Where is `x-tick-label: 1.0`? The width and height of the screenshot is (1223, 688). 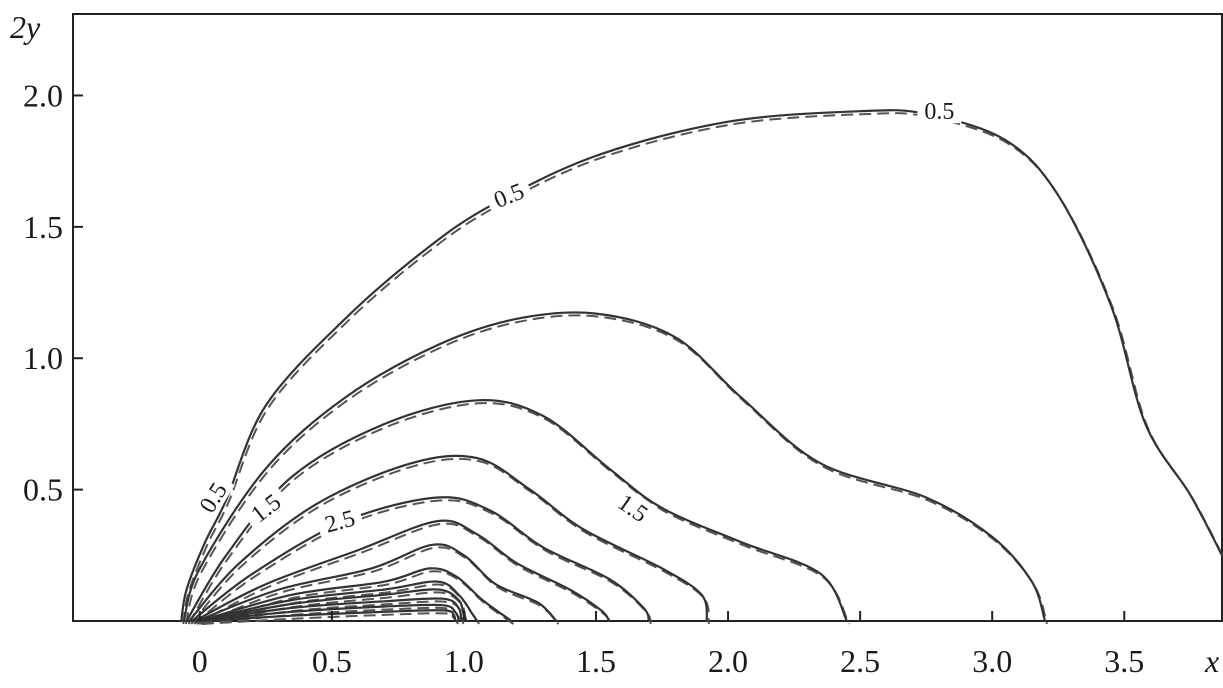 x-tick-label: 1.0 is located at coordinates (464, 661).